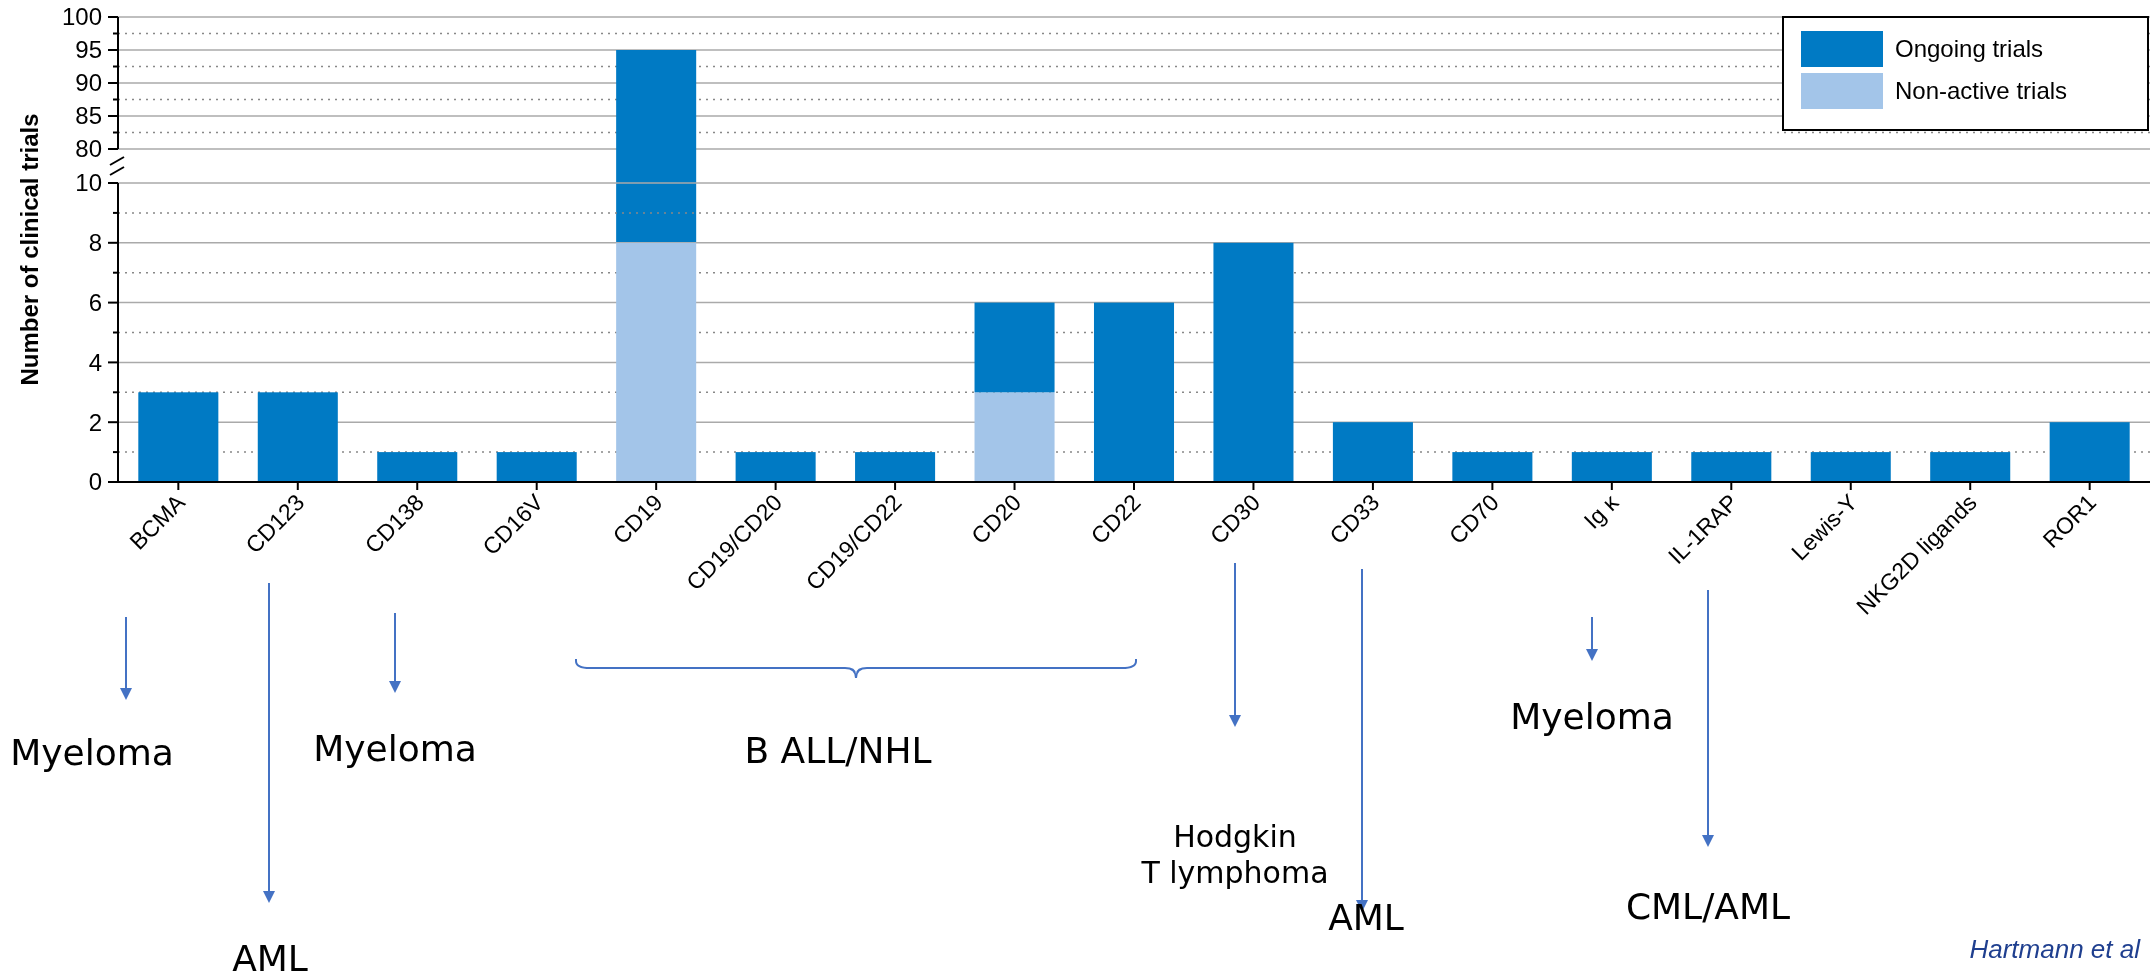 The height and width of the screenshot is (975, 2152). I want to click on text: Hartmann et al, so click(2055, 949).